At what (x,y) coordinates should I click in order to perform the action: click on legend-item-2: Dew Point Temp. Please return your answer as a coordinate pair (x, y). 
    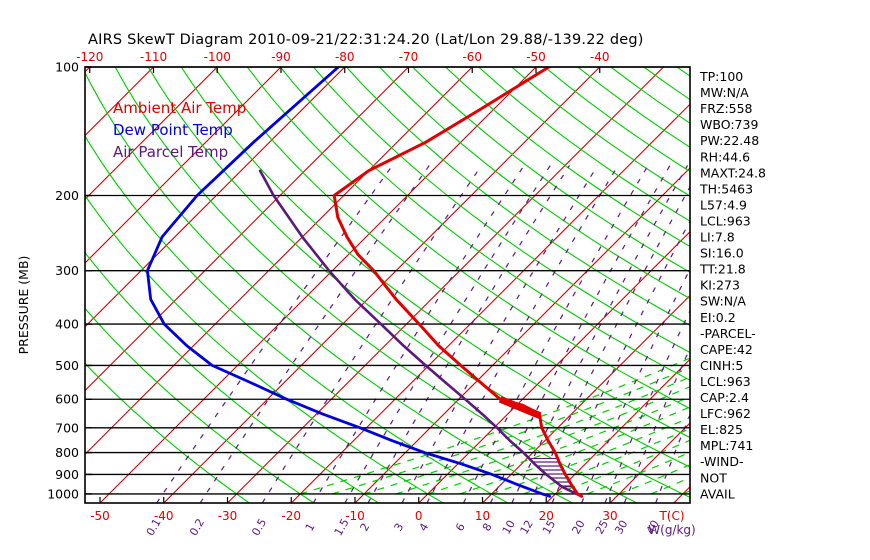
    Looking at the image, I should click on (173, 130).